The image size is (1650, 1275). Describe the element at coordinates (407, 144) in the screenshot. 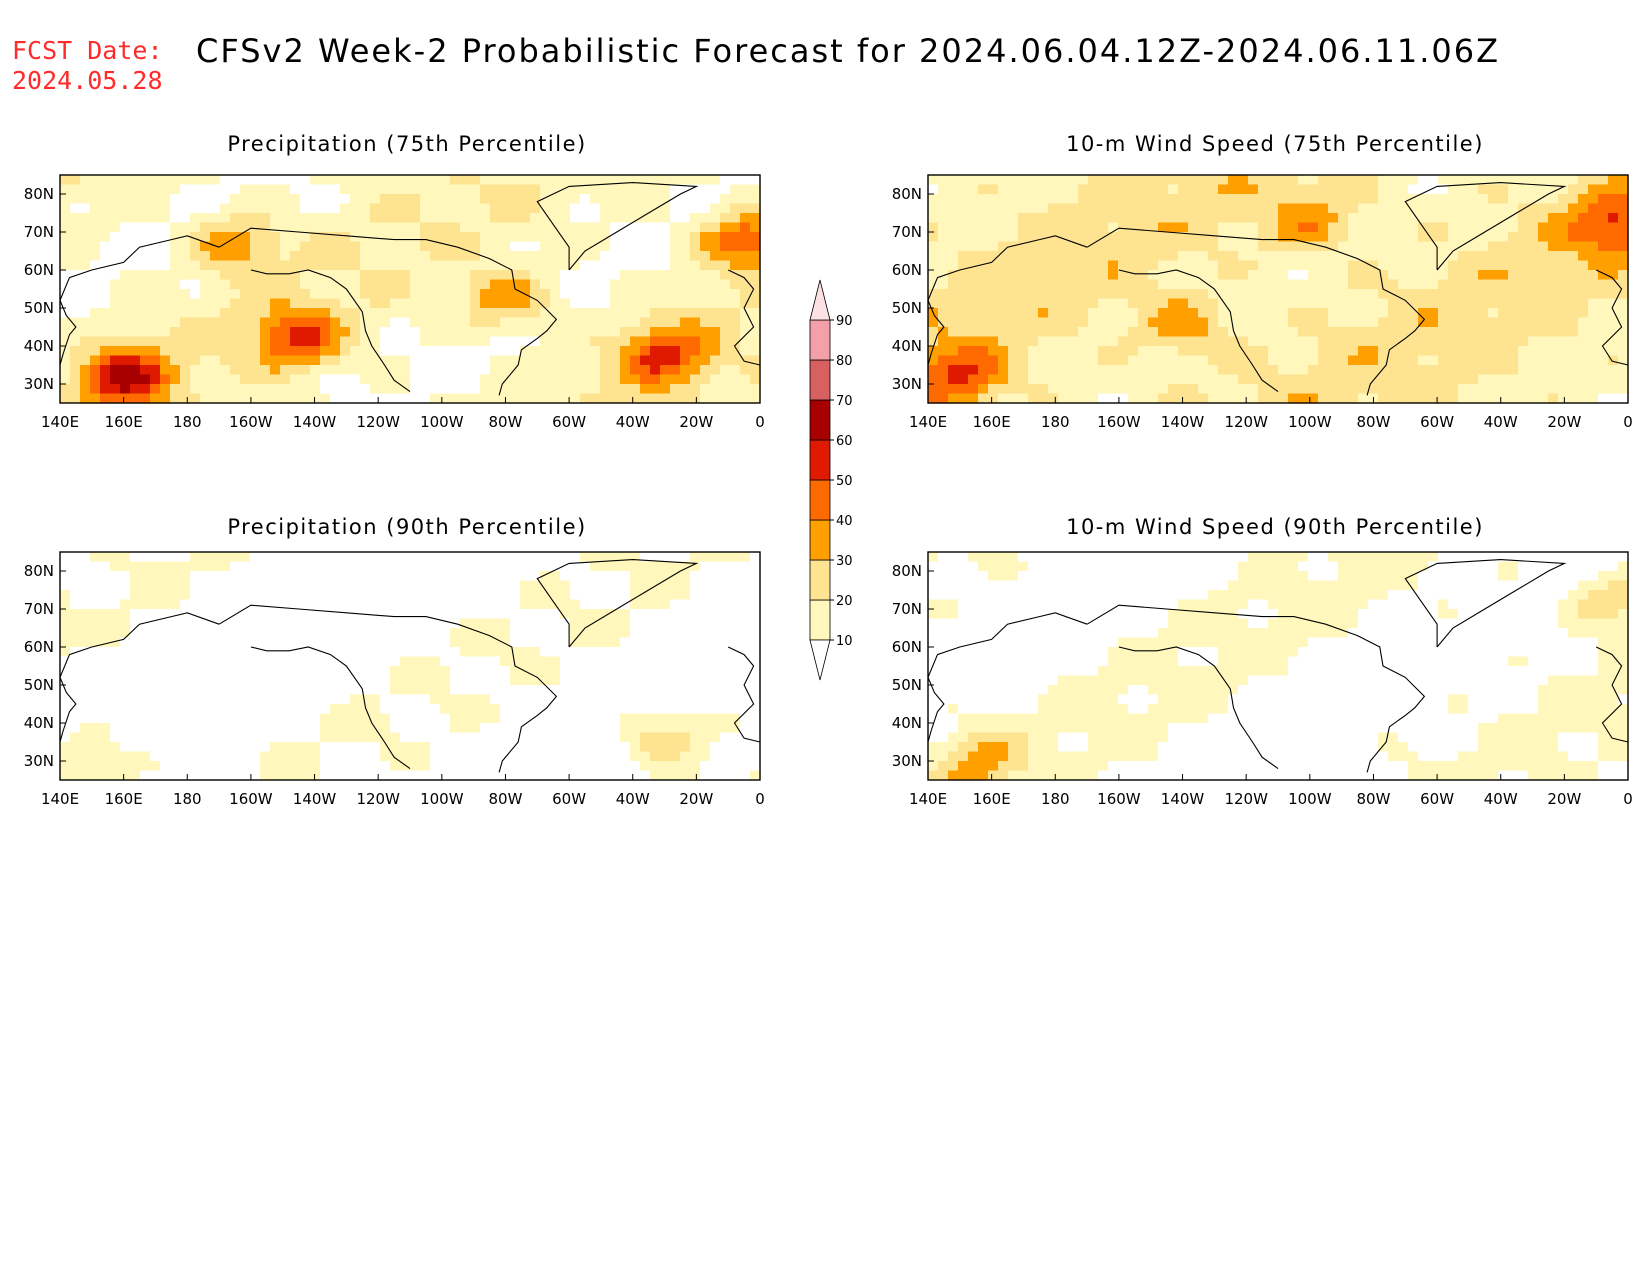

I see `panel-title-precip-75: Precipitation (75th Percentile)` at that location.